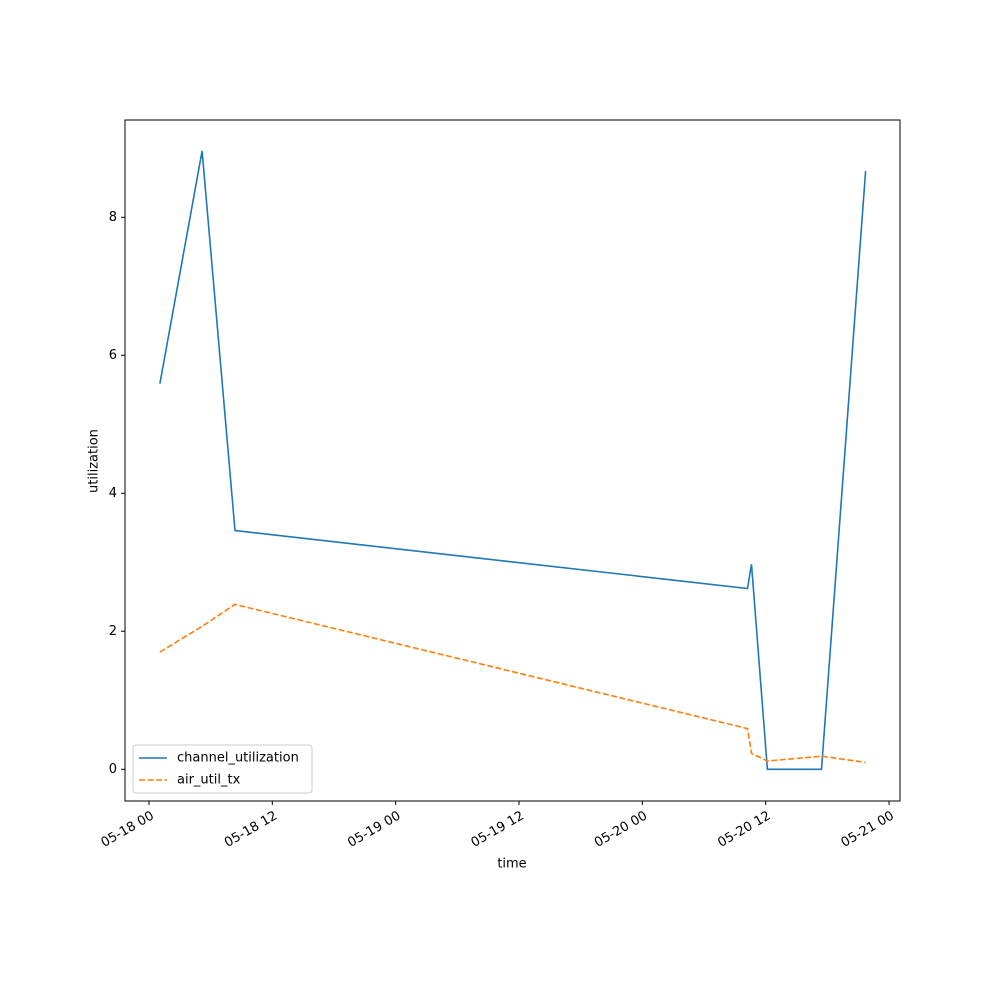 The image size is (1000, 1000). I want to click on y-axis-label: utilization, so click(94, 461).